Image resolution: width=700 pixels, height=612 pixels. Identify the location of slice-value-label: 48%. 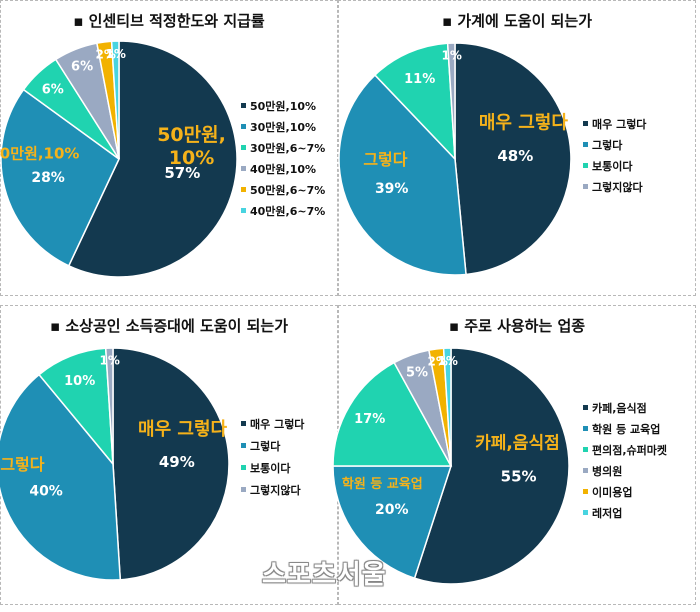
(515, 156).